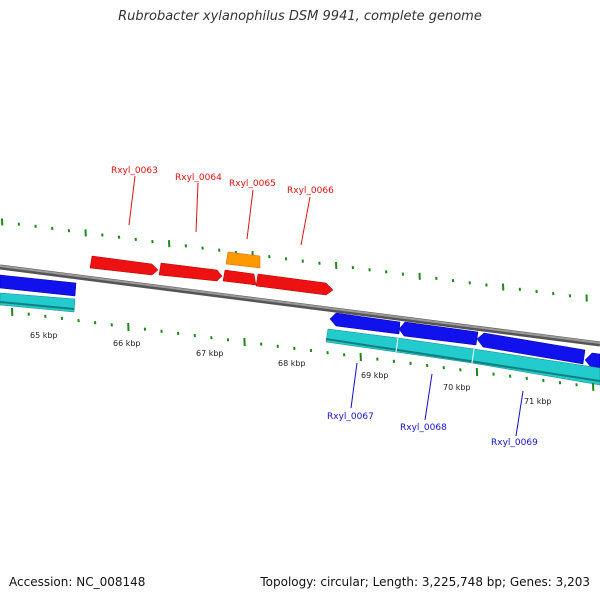 The image size is (600, 600). What do you see at coordinates (198, 178) in the screenshot?
I see `gene-label-rxyl-0064: Rxyl_0064` at bounding box center [198, 178].